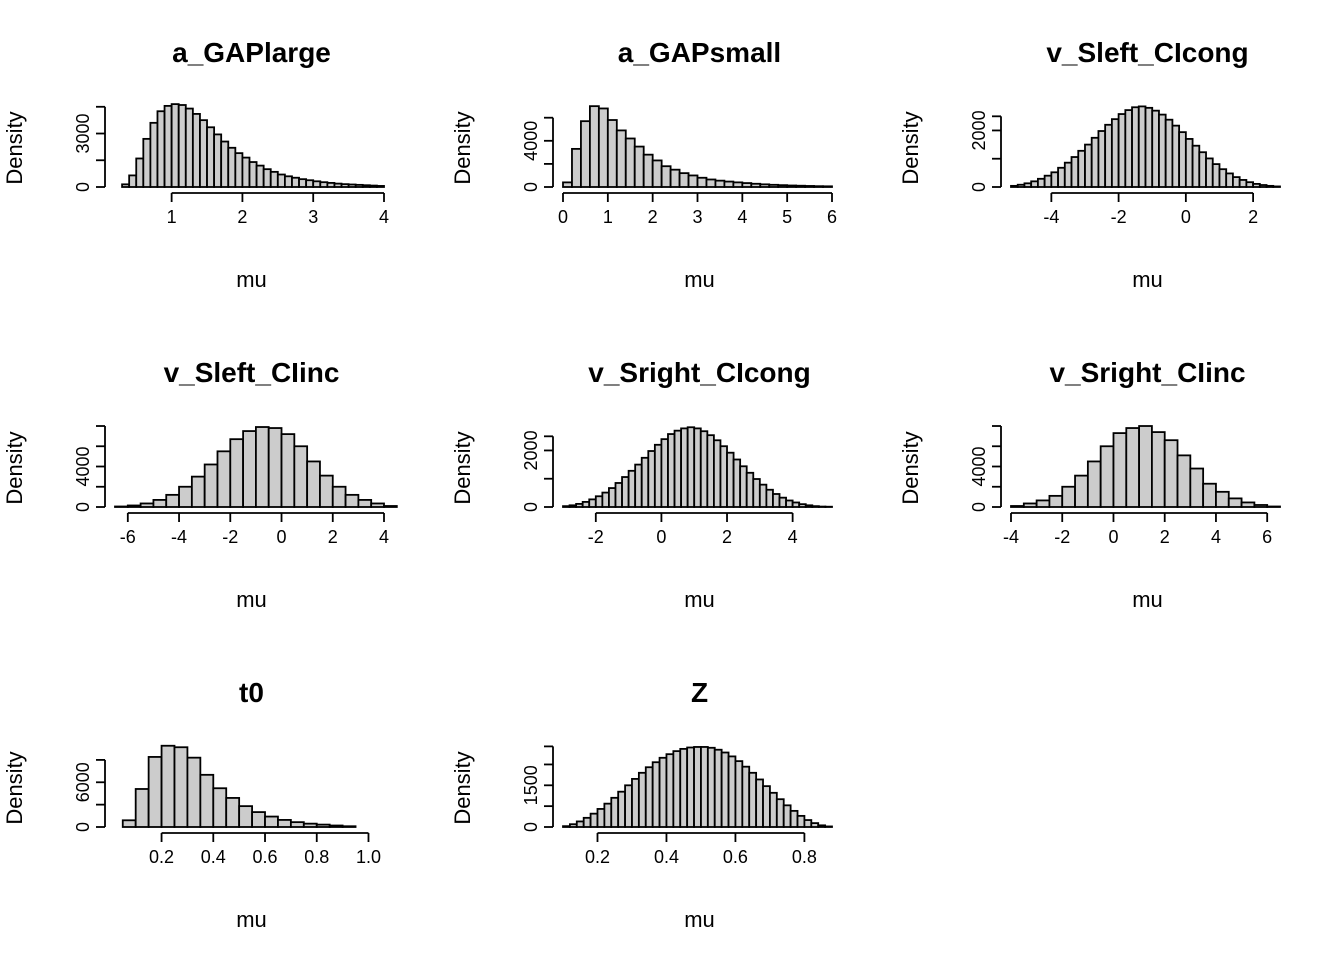 Image resolution: width=1344 pixels, height=960 pixels. Describe the element at coordinates (735, 857) in the screenshot. I see `x-tick-label: 0.6` at that location.